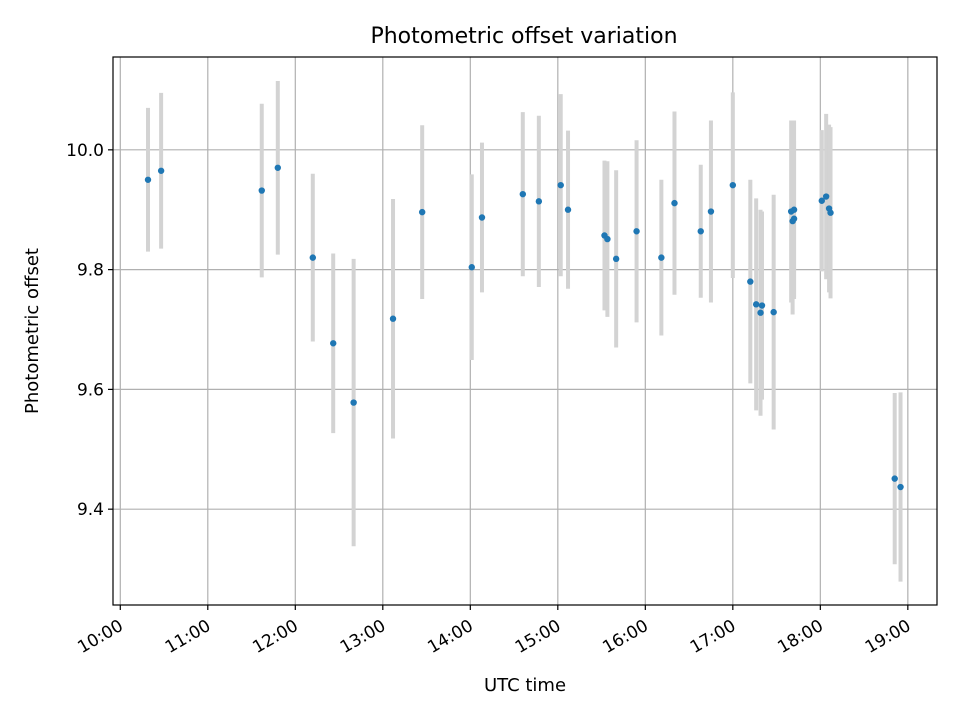 The width and height of the screenshot is (960, 720). I want to click on x-axis-label: UTC time, so click(525, 685).